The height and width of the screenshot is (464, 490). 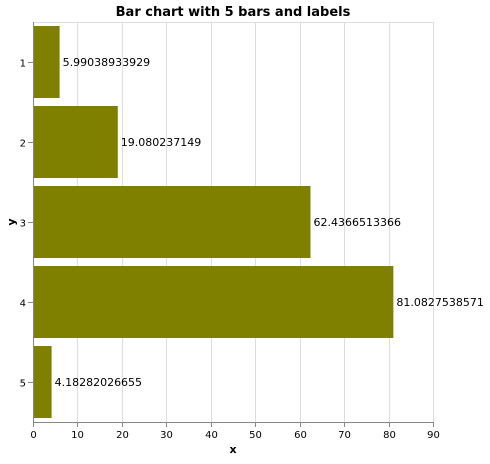 I want to click on x-tick-label: 60, so click(x=300, y=435).